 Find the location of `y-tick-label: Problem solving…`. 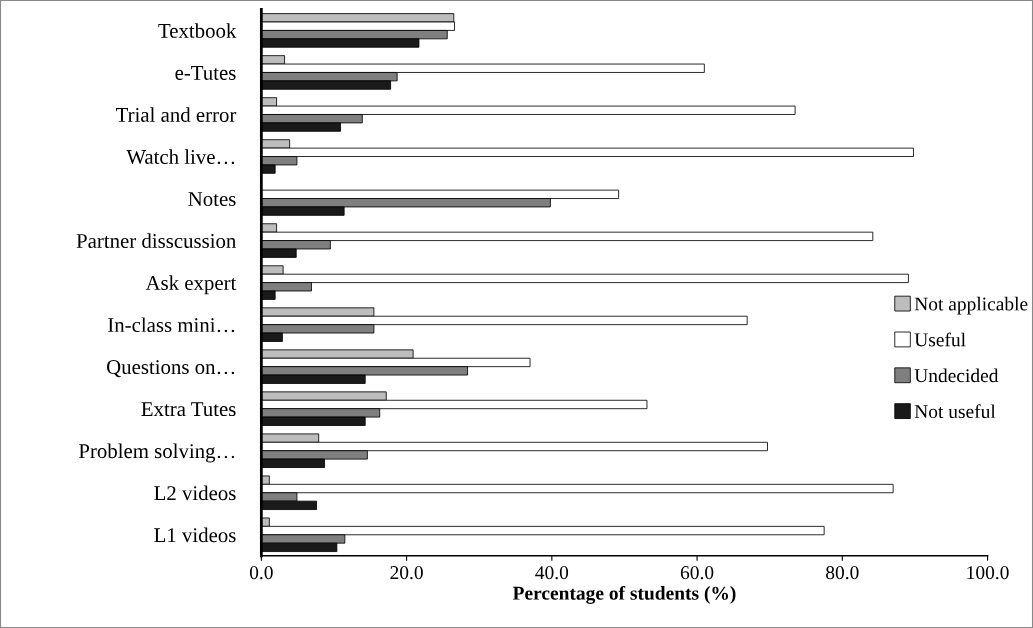

y-tick-label: Problem solving… is located at coordinates (156, 453).